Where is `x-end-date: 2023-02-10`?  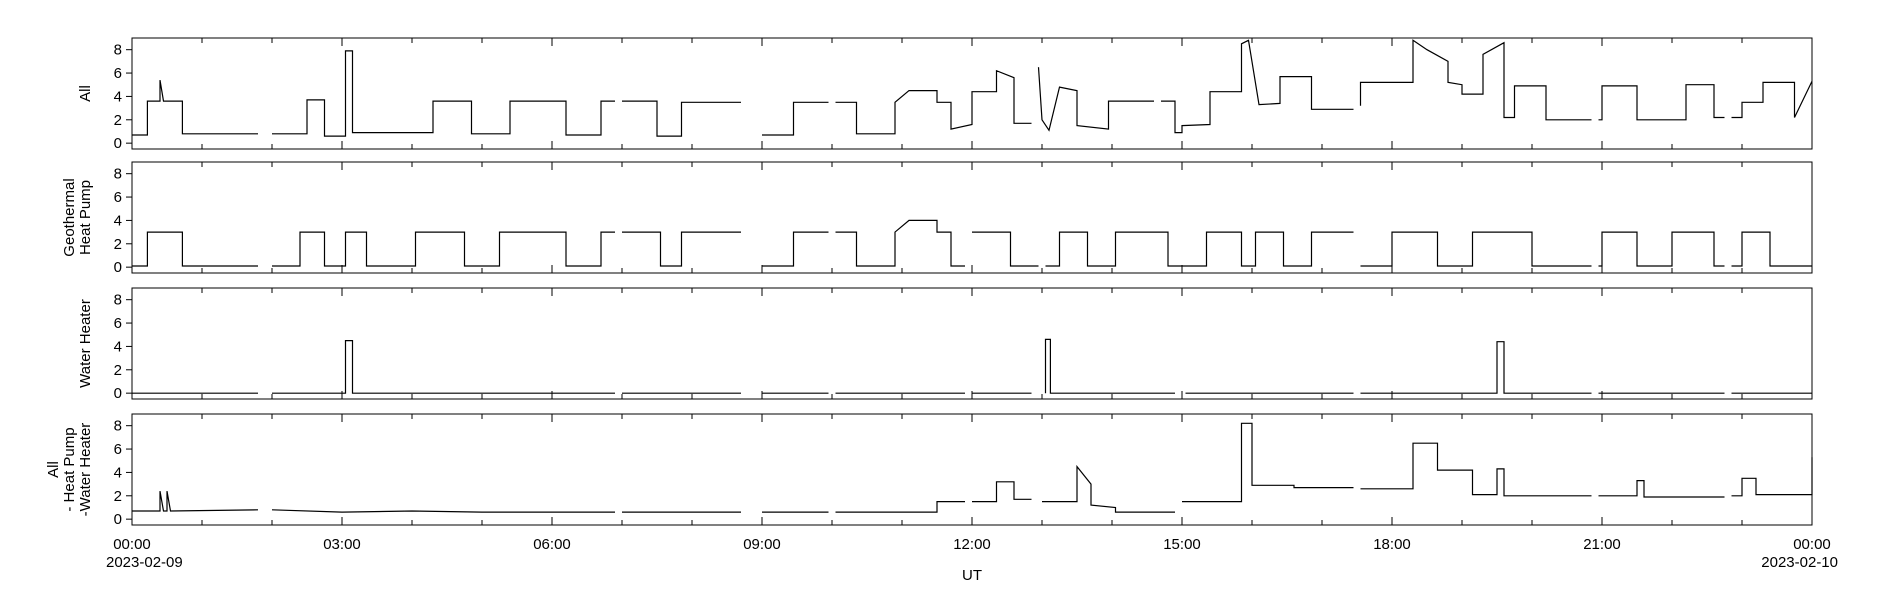
x-end-date: 2023-02-10 is located at coordinates (1799, 562).